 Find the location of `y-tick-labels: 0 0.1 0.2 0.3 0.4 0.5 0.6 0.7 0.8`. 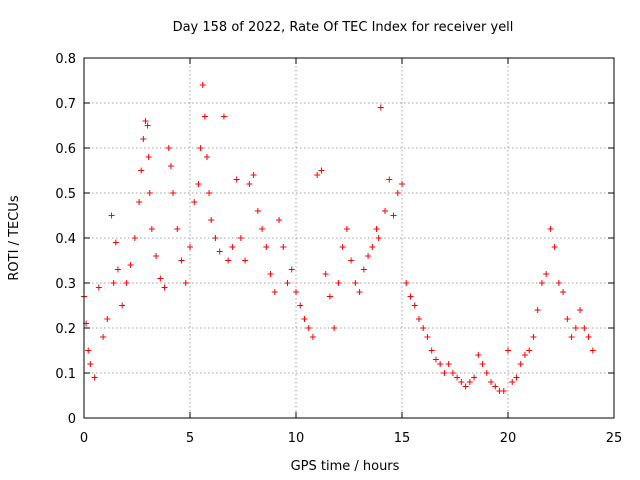

y-tick-labels: 0 0.1 0.2 0.3 0.4 0.5 0.6 0.7 0.8 is located at coordinates (65, 239).